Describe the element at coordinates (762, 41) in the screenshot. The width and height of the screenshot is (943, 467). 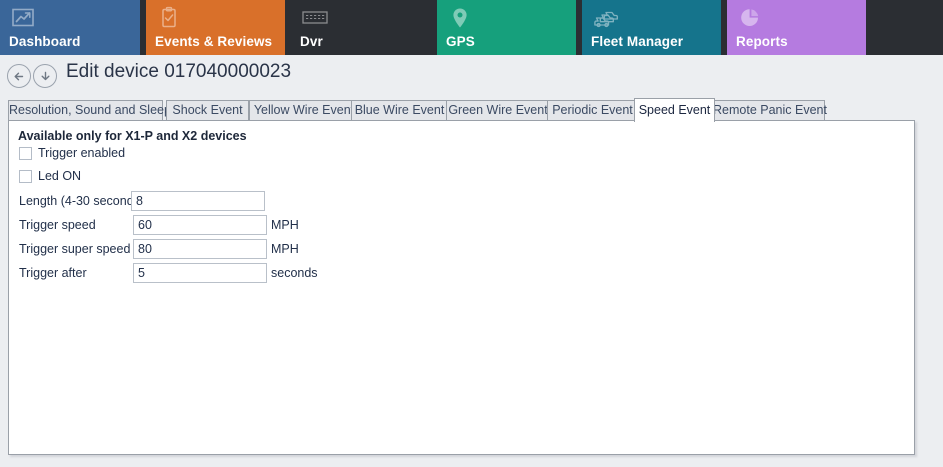
I see `nav-tile-label: Reports` at that location.